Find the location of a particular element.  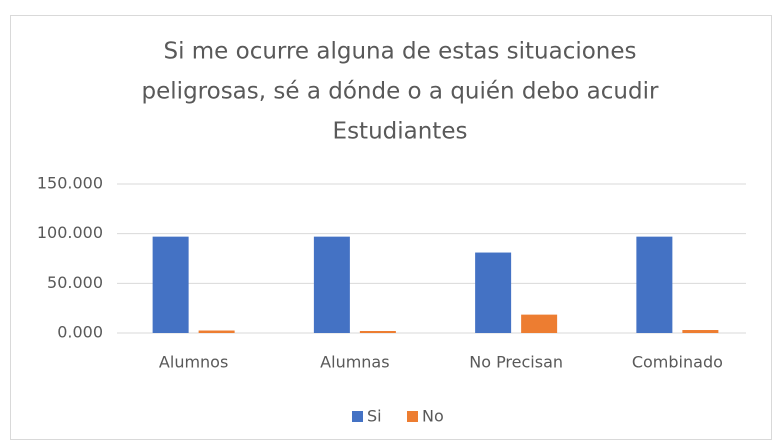

x-tick-label: Alumnas is located at coordinates (354, 362).